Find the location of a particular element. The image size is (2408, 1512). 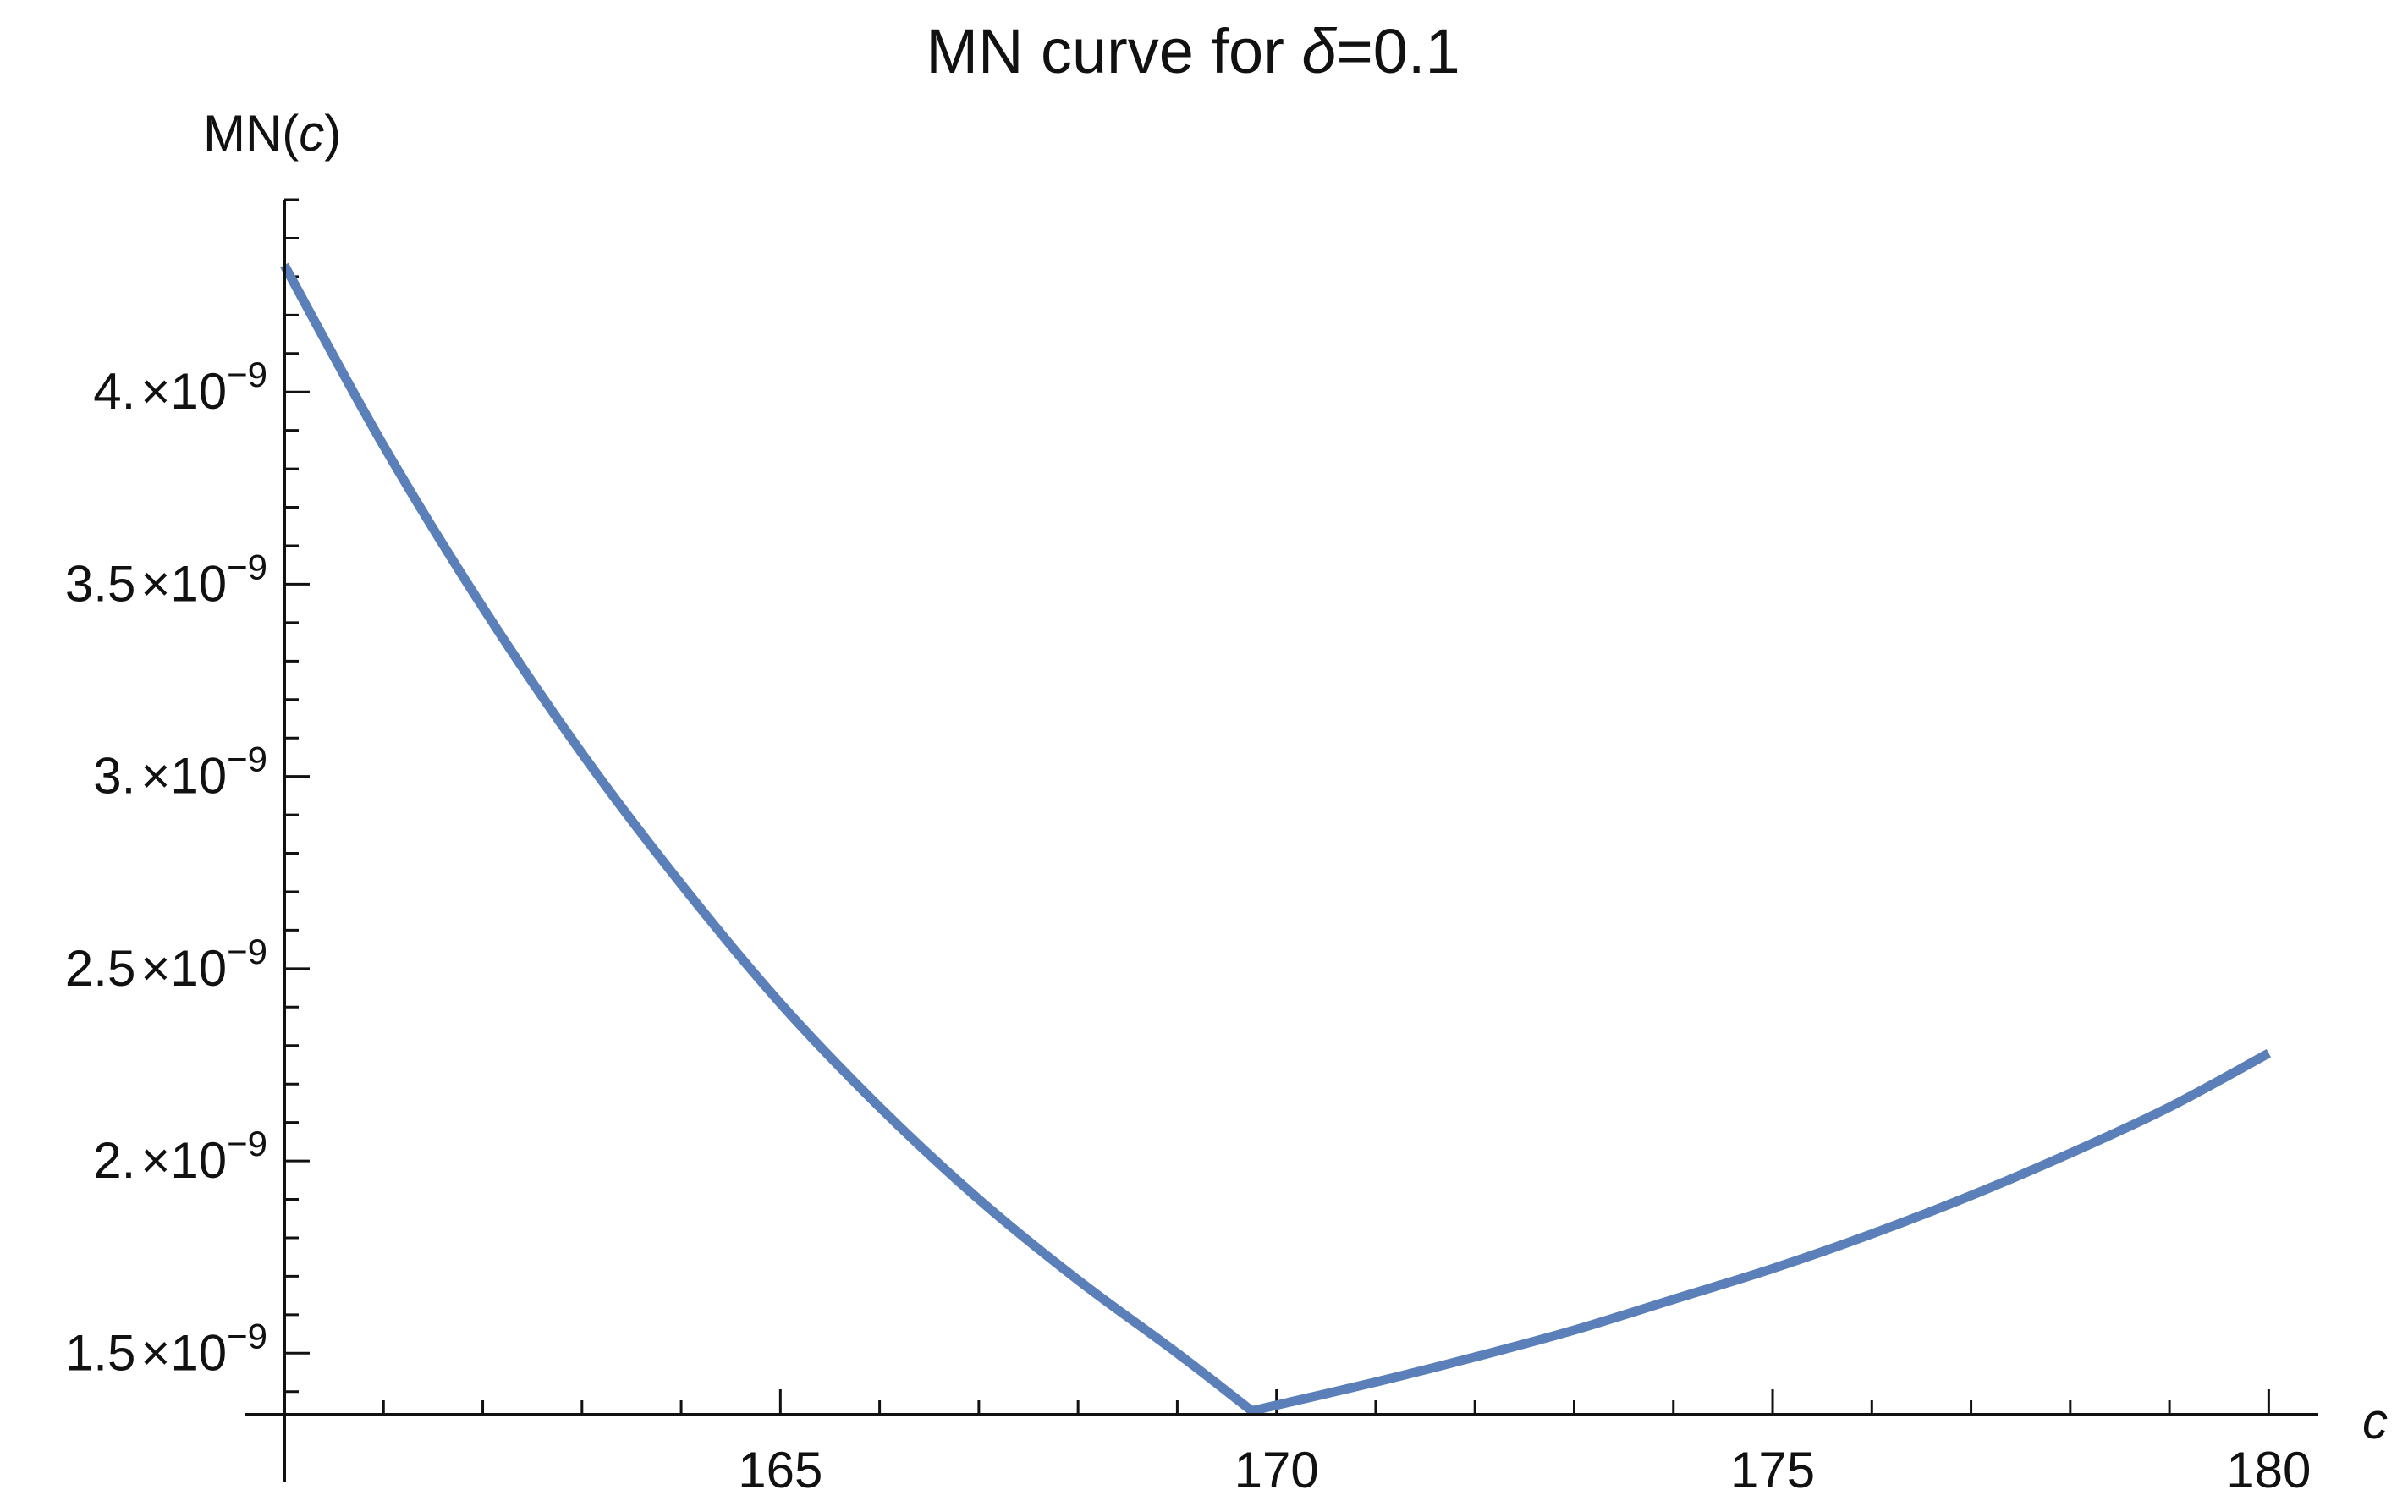

chart-title: MN curve for δ=0.1 is located at coordinates (1193, 51).